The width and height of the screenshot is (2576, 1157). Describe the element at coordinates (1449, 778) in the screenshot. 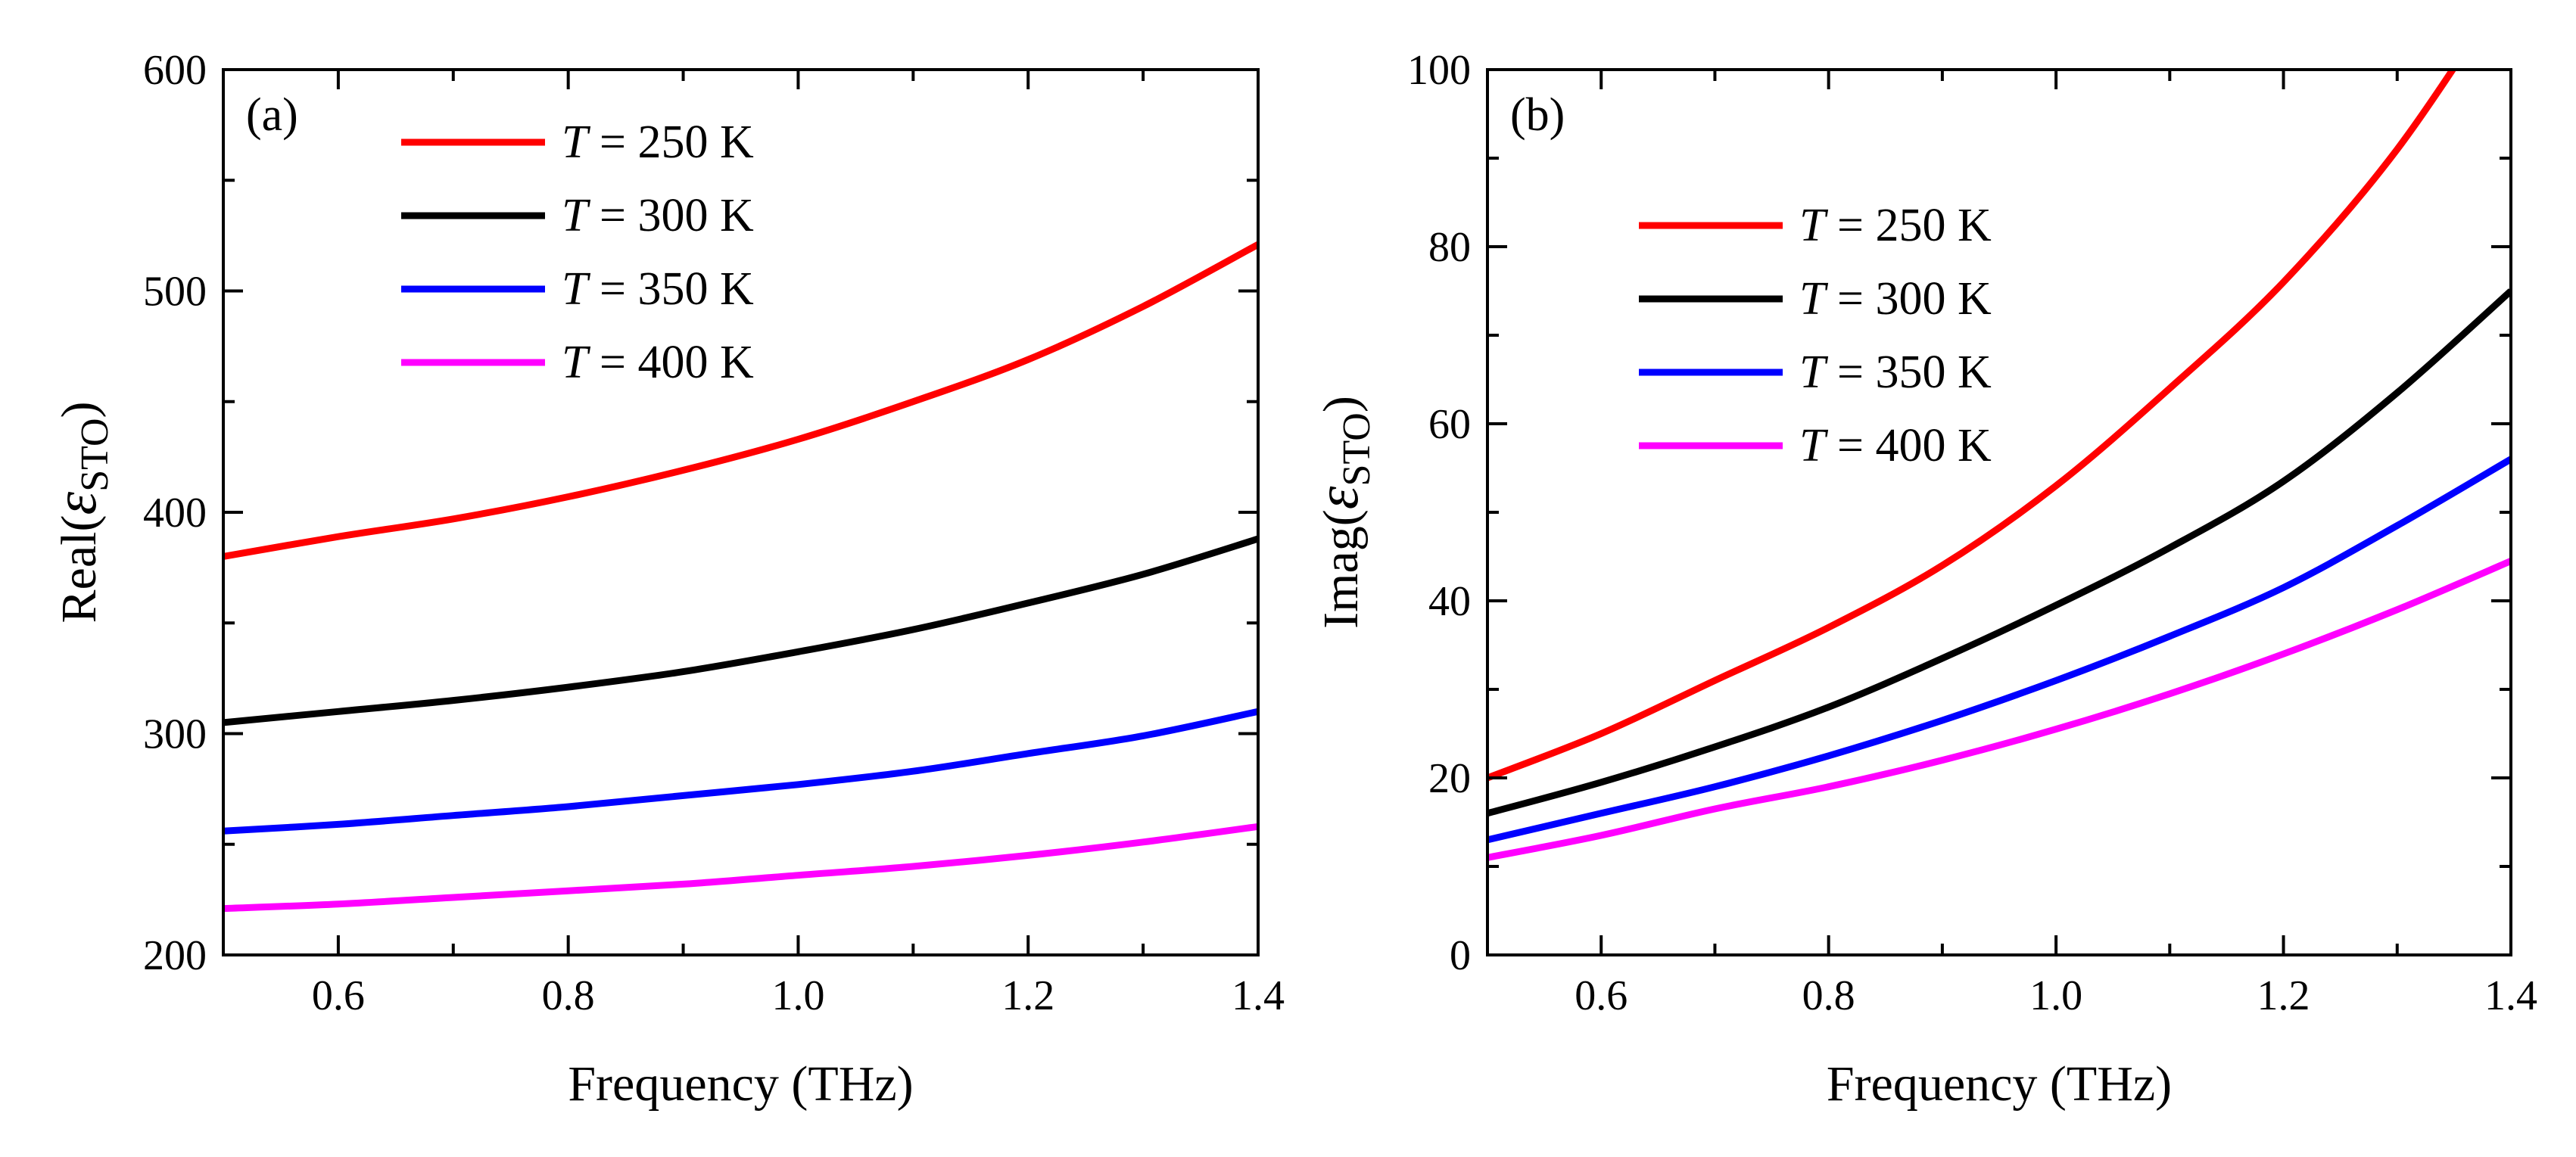

I see `y-tick-label: 20` at that location.